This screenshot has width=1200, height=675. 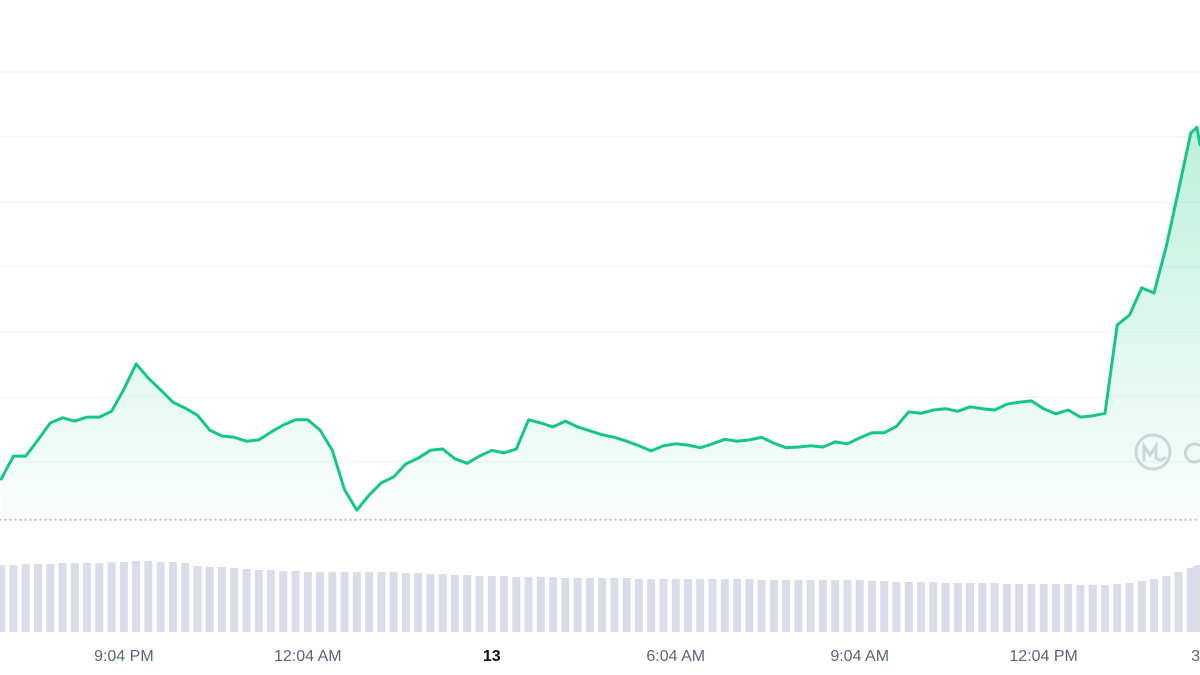 I want to click on logo-letter, so click(x=1191, y=453).